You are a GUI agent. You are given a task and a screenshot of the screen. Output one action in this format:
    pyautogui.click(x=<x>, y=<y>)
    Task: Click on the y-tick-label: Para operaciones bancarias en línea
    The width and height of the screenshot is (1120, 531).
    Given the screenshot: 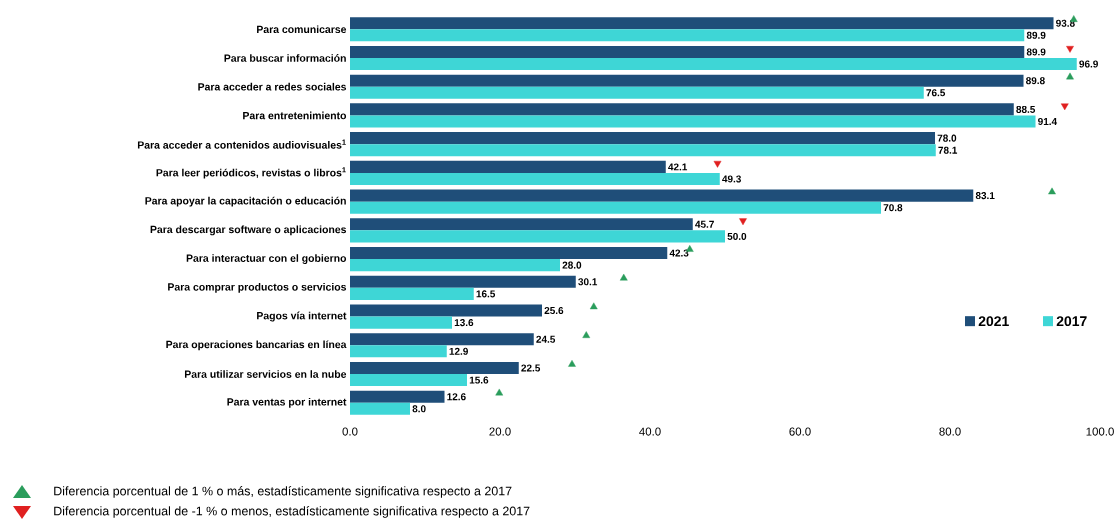 What is the action you would take?
    pyautogui.click(x=256, y=345)
    